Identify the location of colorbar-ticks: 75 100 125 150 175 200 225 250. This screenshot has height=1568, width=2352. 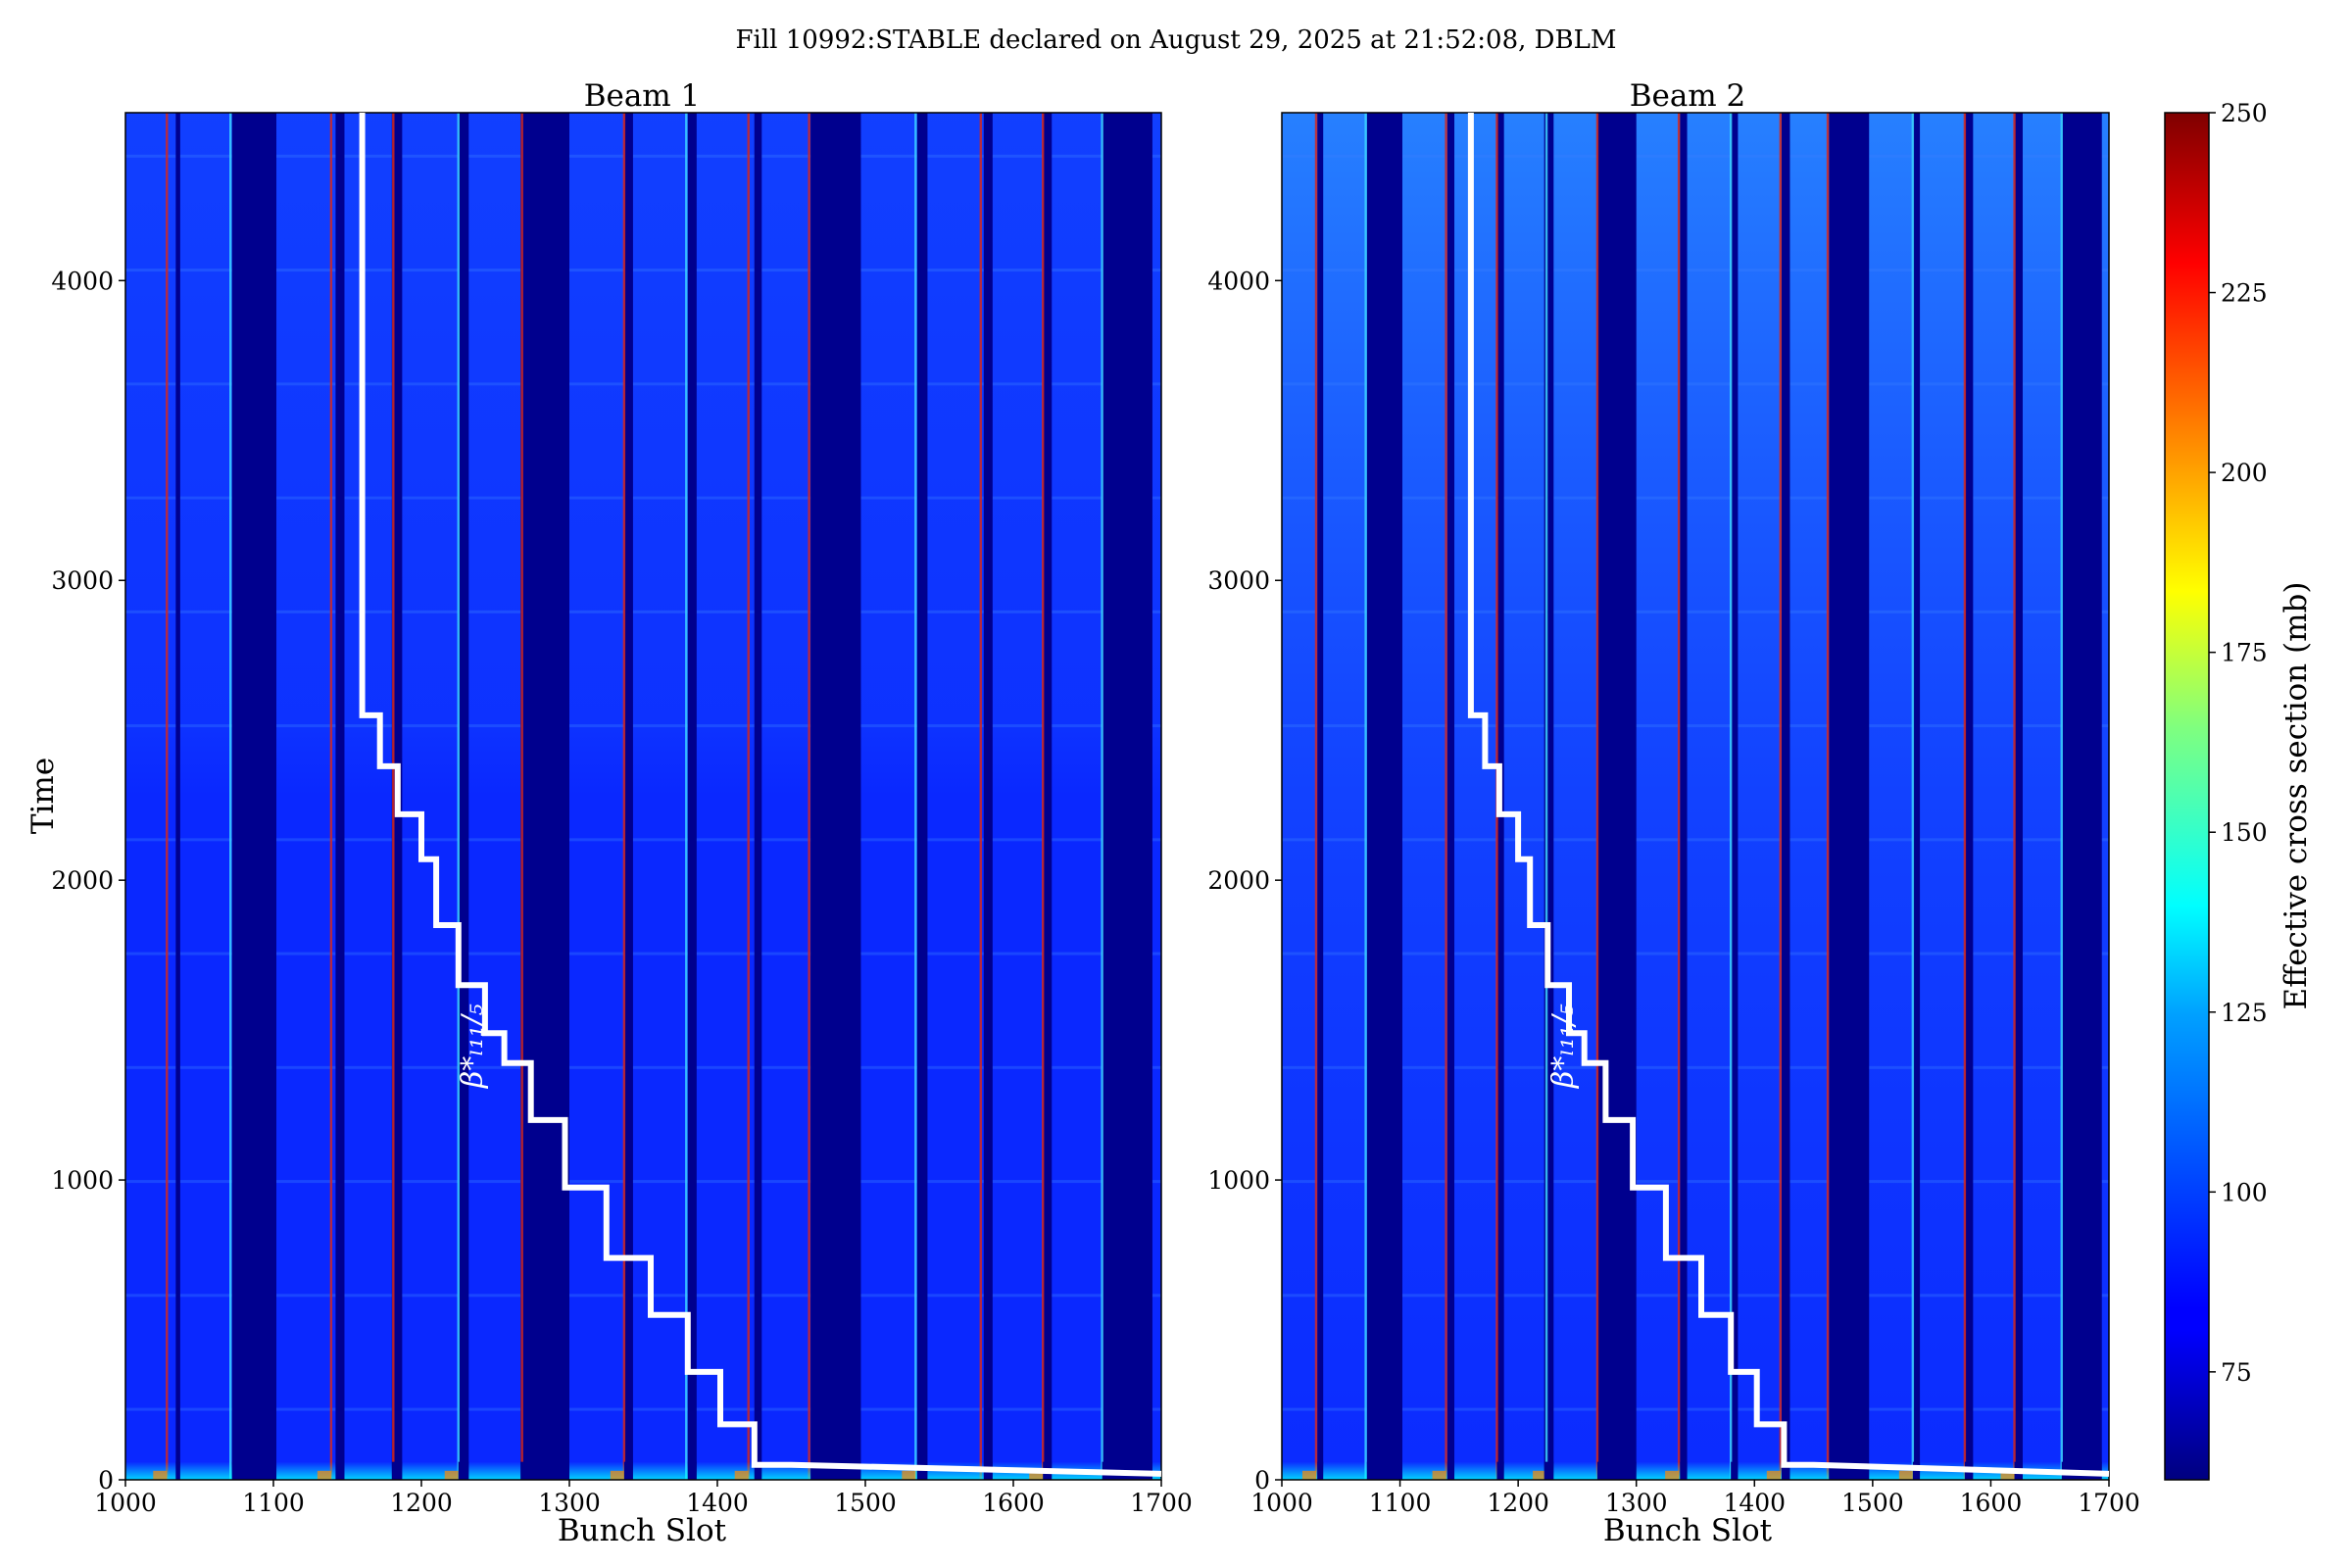
(2238, 743).